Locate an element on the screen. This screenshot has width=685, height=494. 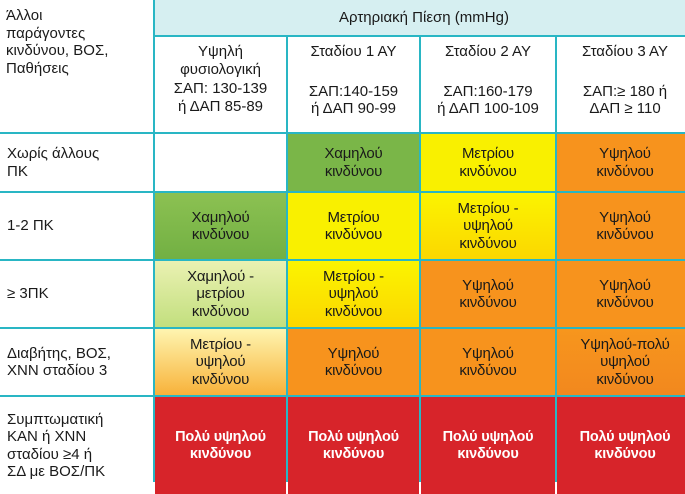
risk-cell is located at coordinates (220, 162).